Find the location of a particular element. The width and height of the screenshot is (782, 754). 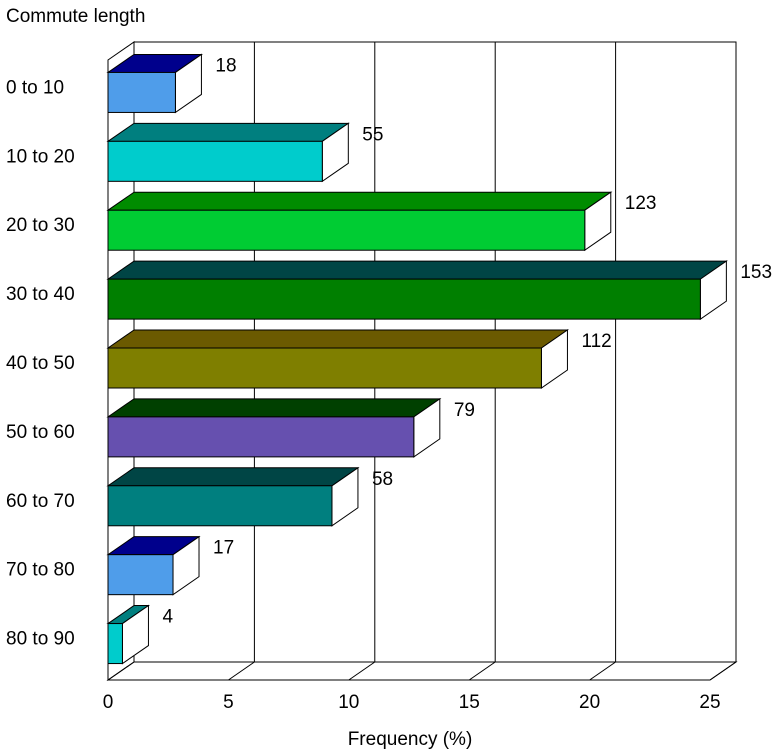

x-tick-label: 15 is located at coordinates (469, 702).